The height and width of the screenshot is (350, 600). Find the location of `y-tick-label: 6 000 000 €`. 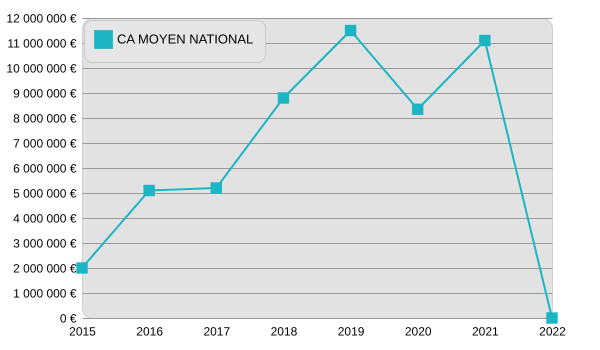

y-tick-label: 6 000 000 € is located at coordinates (45, 169).